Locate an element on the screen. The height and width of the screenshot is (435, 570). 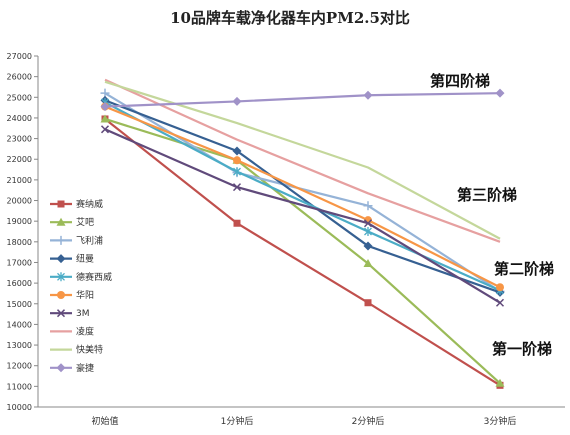
series-line is located at coordinates (302, 100).